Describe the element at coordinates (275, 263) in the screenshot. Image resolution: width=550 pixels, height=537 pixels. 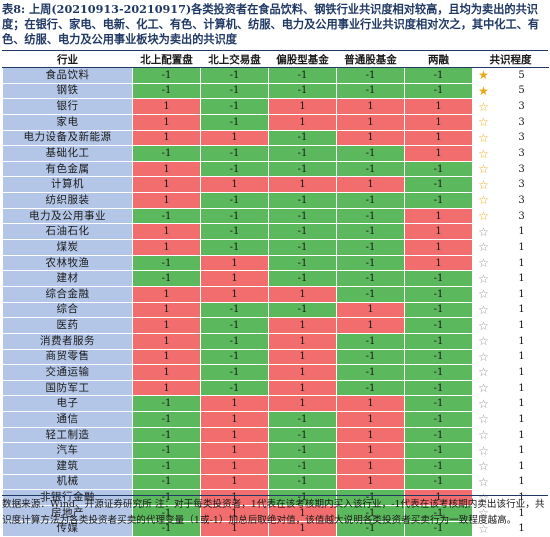
I see `table-row: 农林牧渔 -1 1 -1 -1 1 ☆ 1` at that location.